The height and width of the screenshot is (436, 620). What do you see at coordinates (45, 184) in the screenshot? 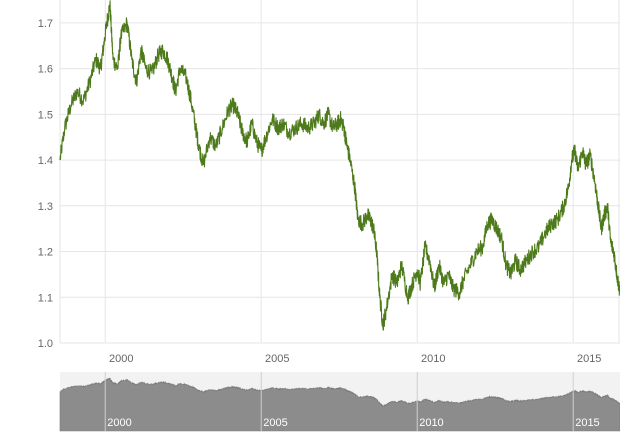
I see `y-axis: 1.0 1.1 1.2 1.3 1.4 1.5 1.6 1.7` at bounding box center [45, 184].